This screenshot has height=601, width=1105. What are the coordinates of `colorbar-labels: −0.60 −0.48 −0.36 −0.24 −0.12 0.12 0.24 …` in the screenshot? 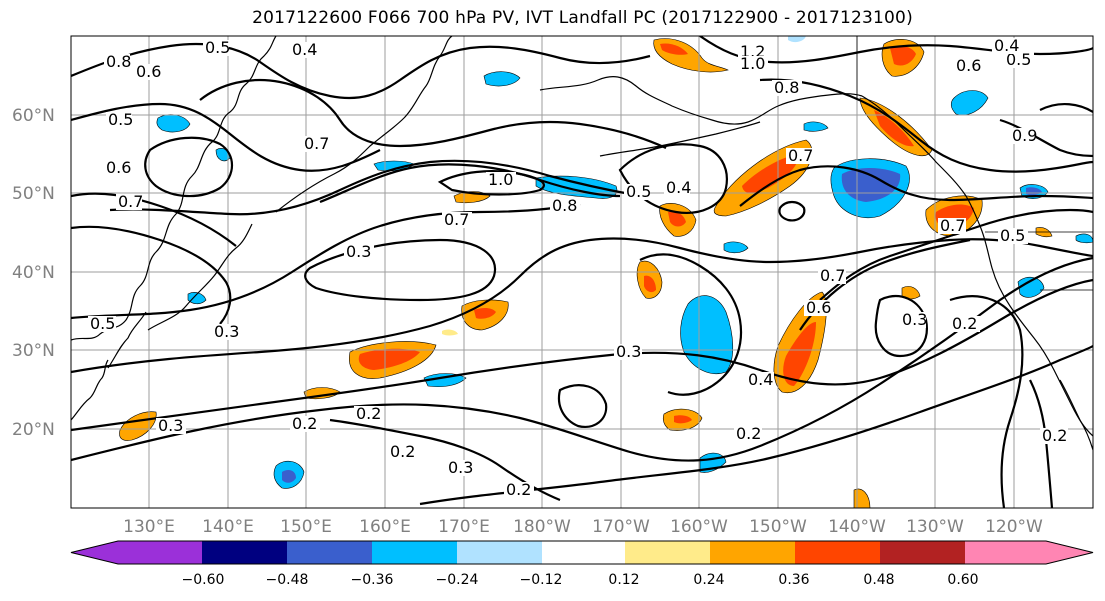 It's located at (580, 580).